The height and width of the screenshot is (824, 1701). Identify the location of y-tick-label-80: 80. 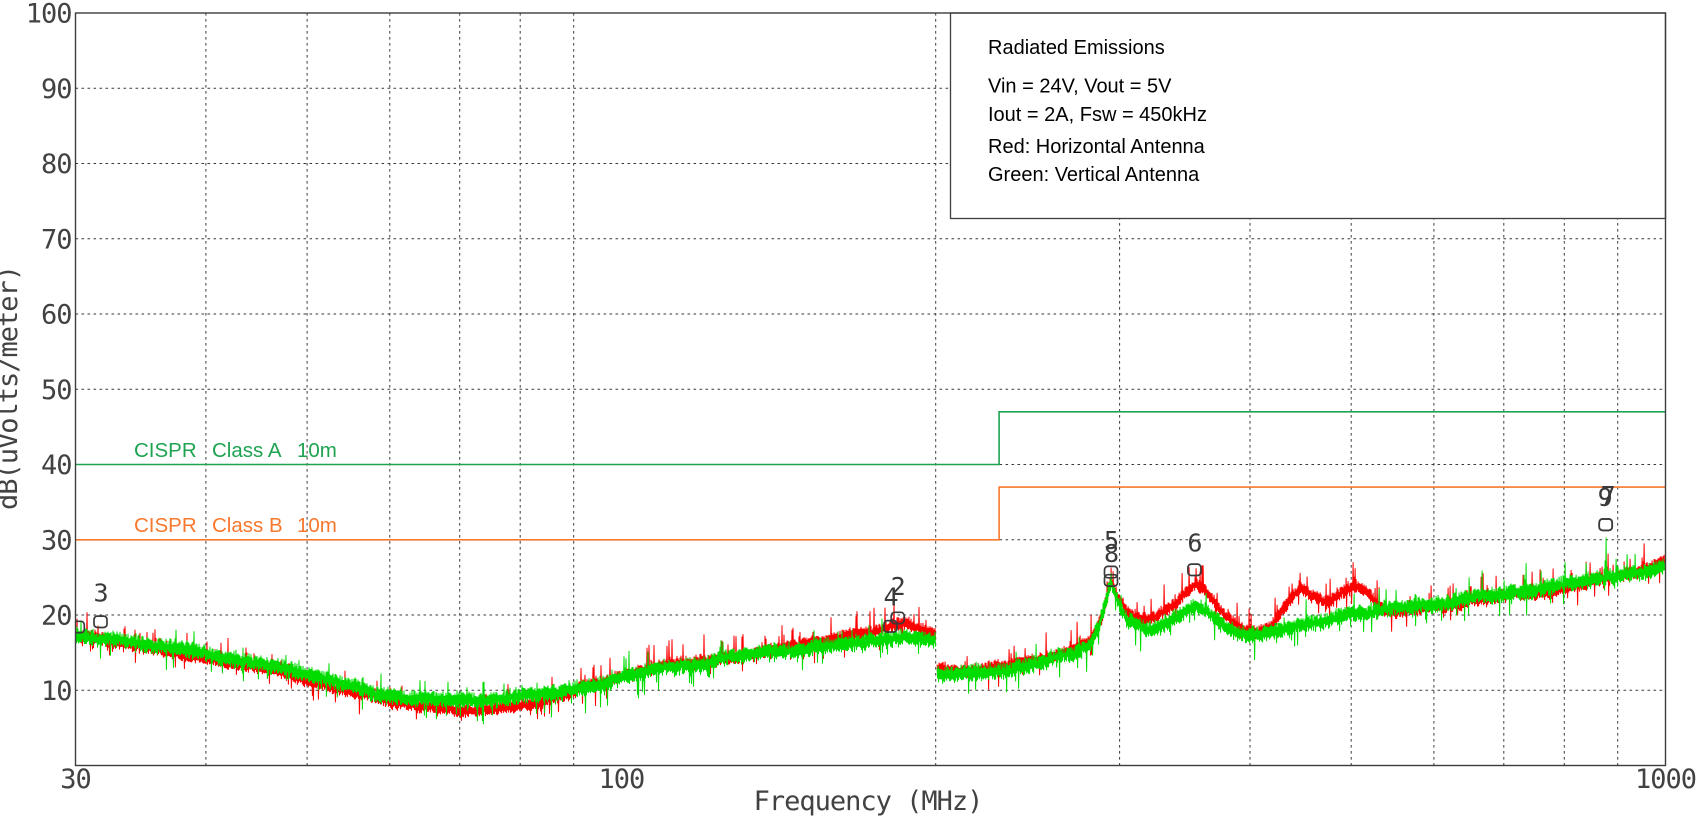
(56, 164).